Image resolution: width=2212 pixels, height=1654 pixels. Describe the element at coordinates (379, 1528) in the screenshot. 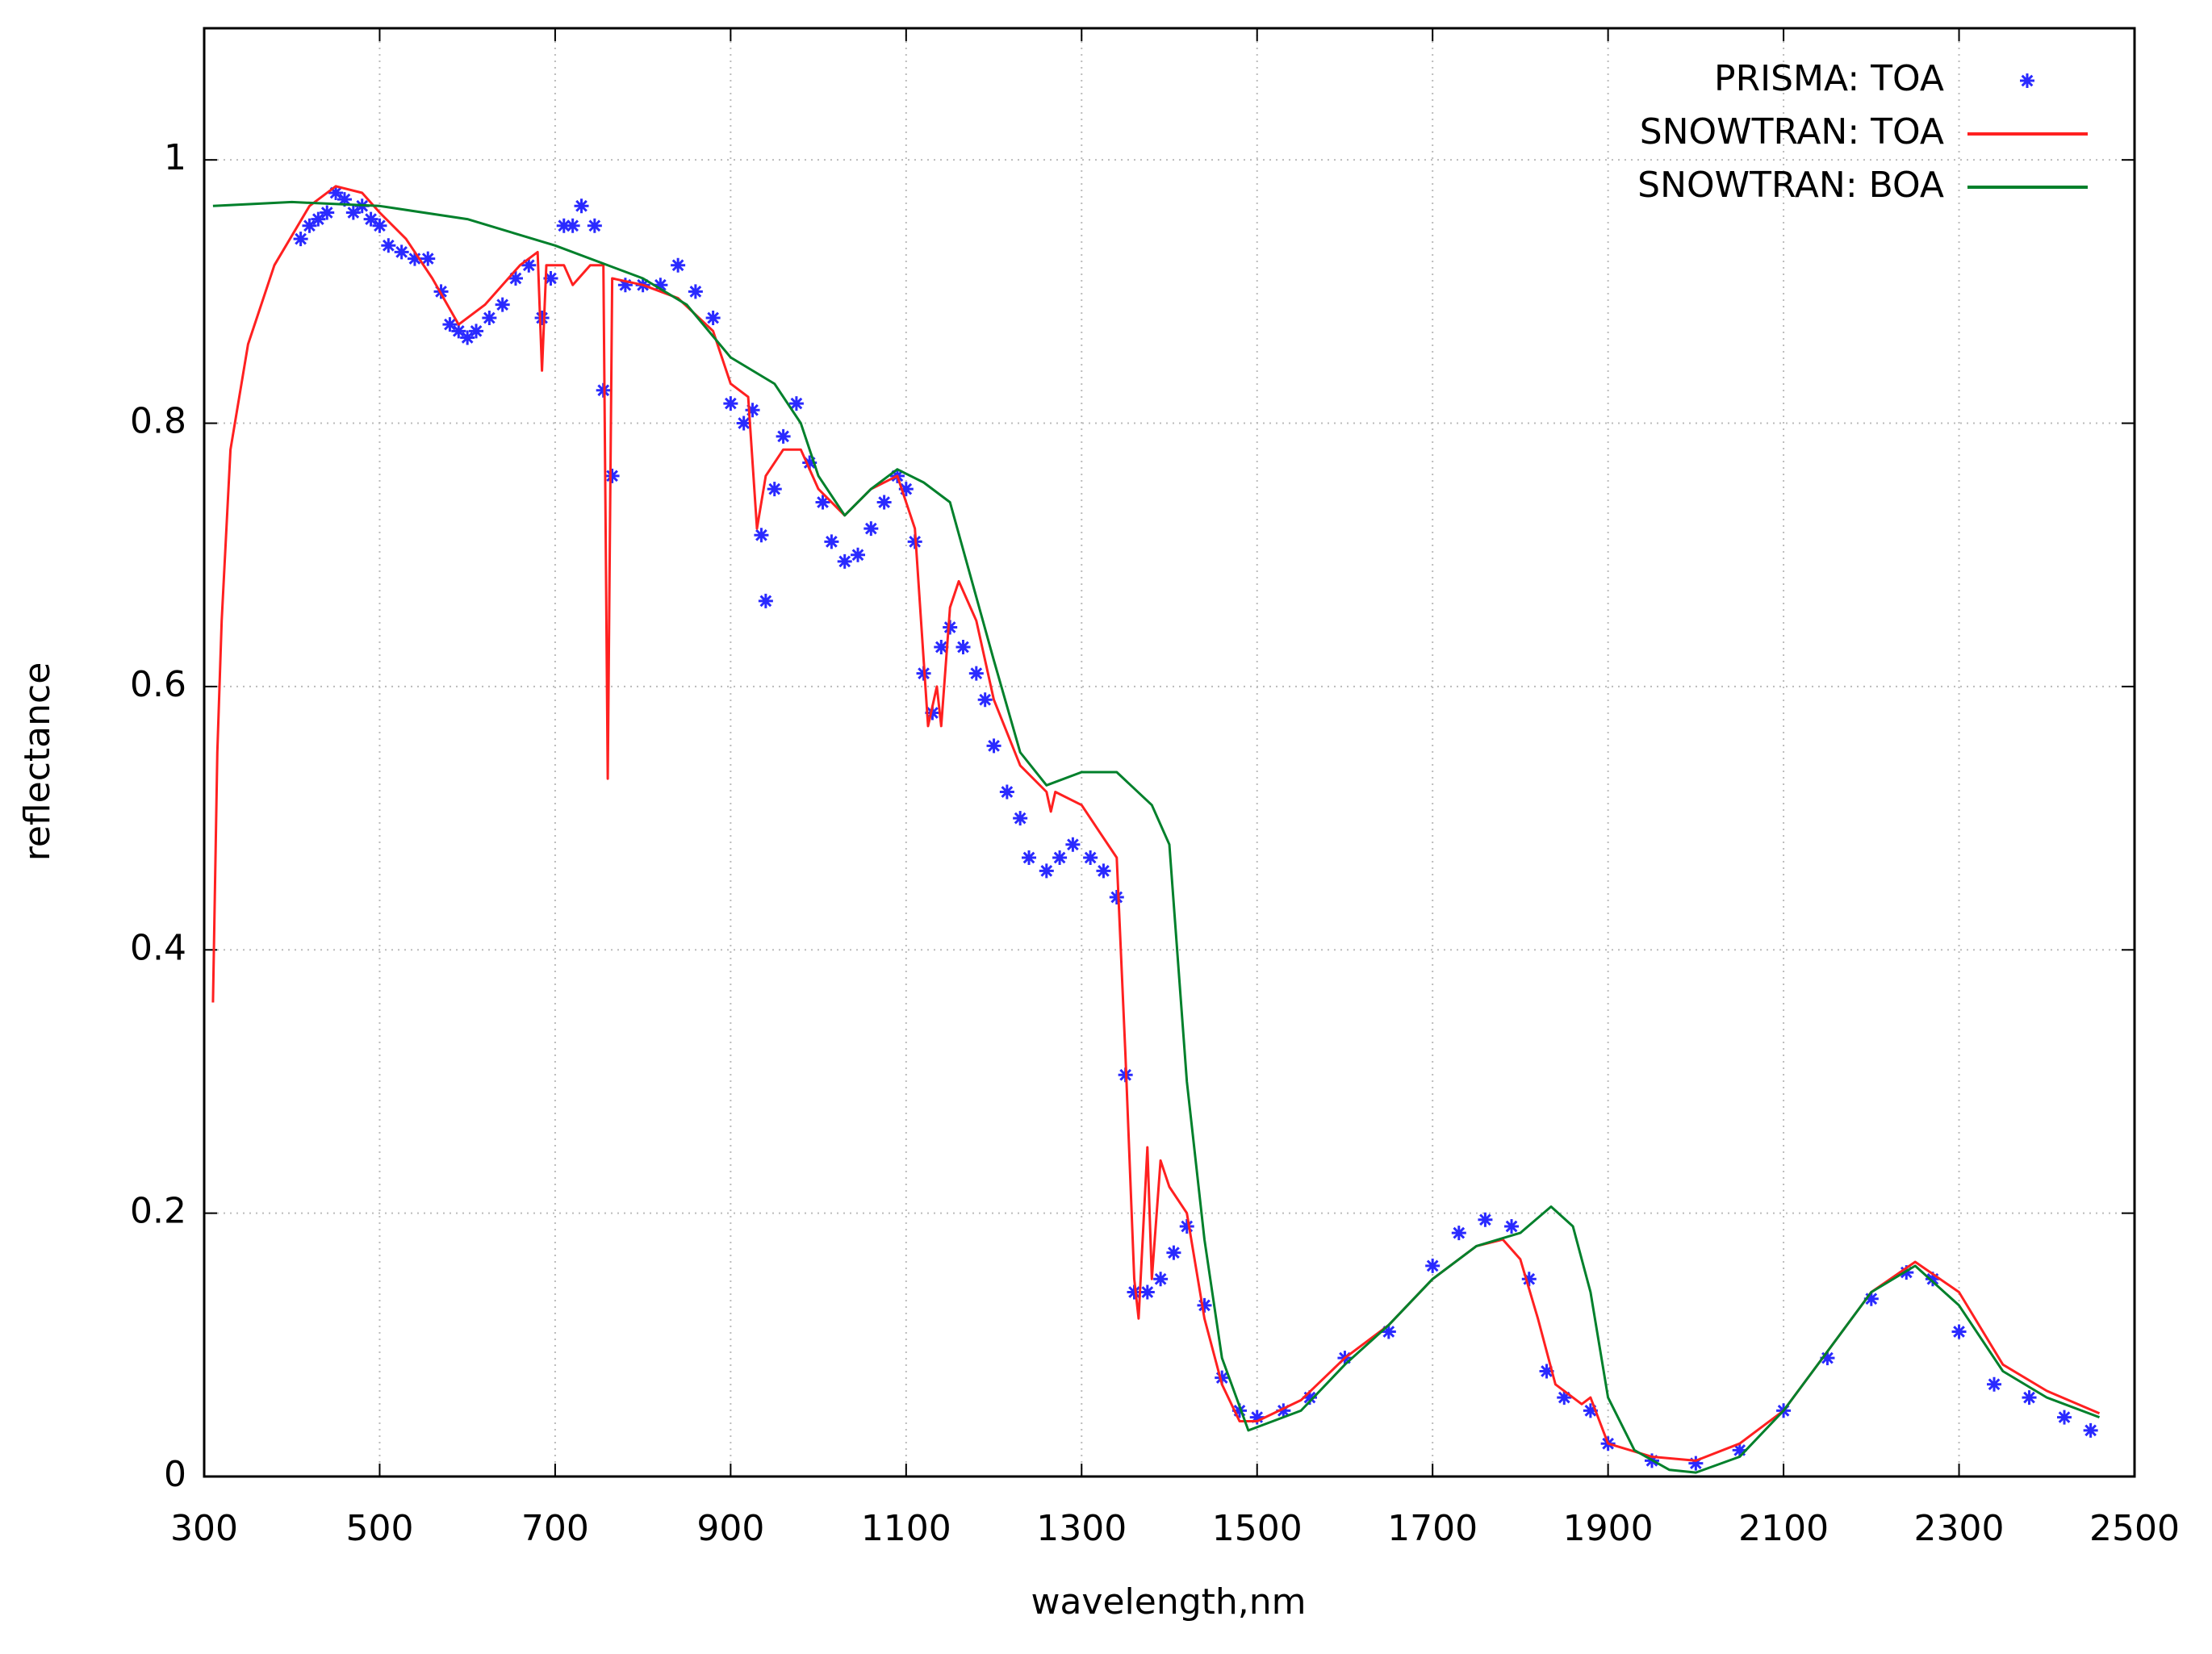

I see `x-tick-label: 500` at that location.